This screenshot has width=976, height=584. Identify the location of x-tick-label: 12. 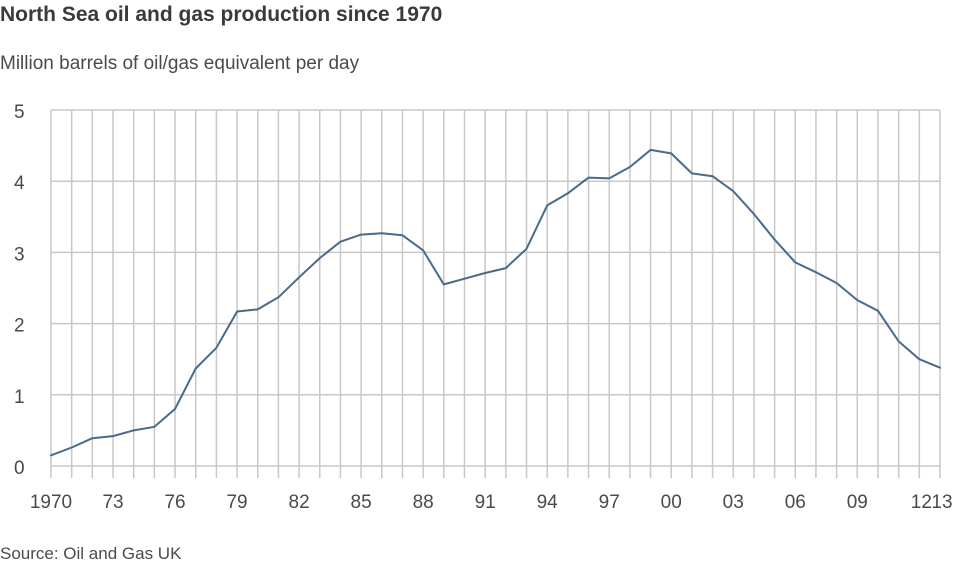
(921, 502).